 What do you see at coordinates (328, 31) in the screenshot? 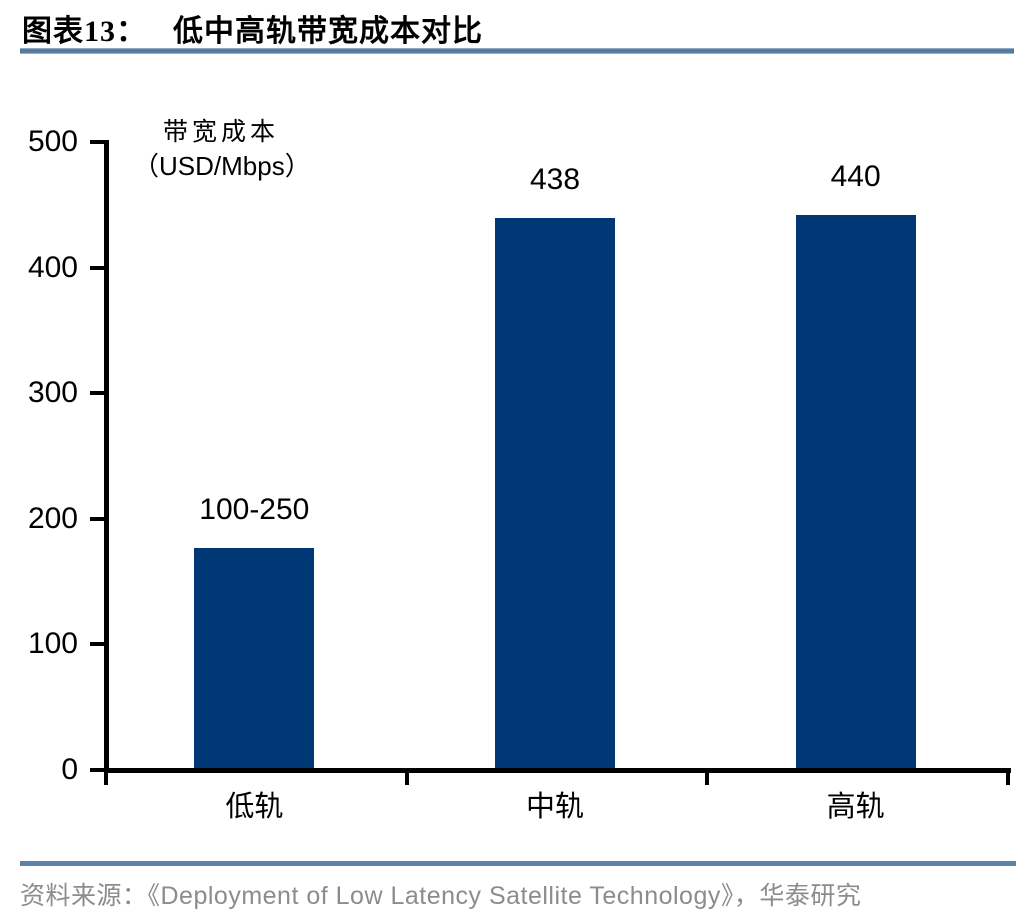
I see `figure-title-text: 低中高轨带宽成本对比` at bounding box center [328, 31].